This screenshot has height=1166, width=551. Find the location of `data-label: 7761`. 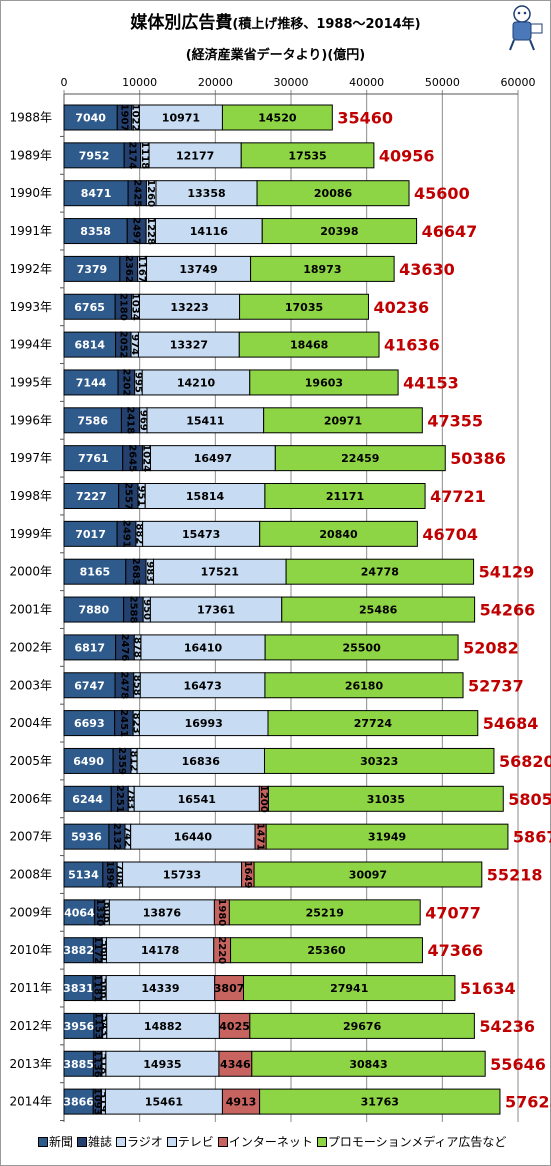

data-label: 7761 is located at coordinates (93, 458).